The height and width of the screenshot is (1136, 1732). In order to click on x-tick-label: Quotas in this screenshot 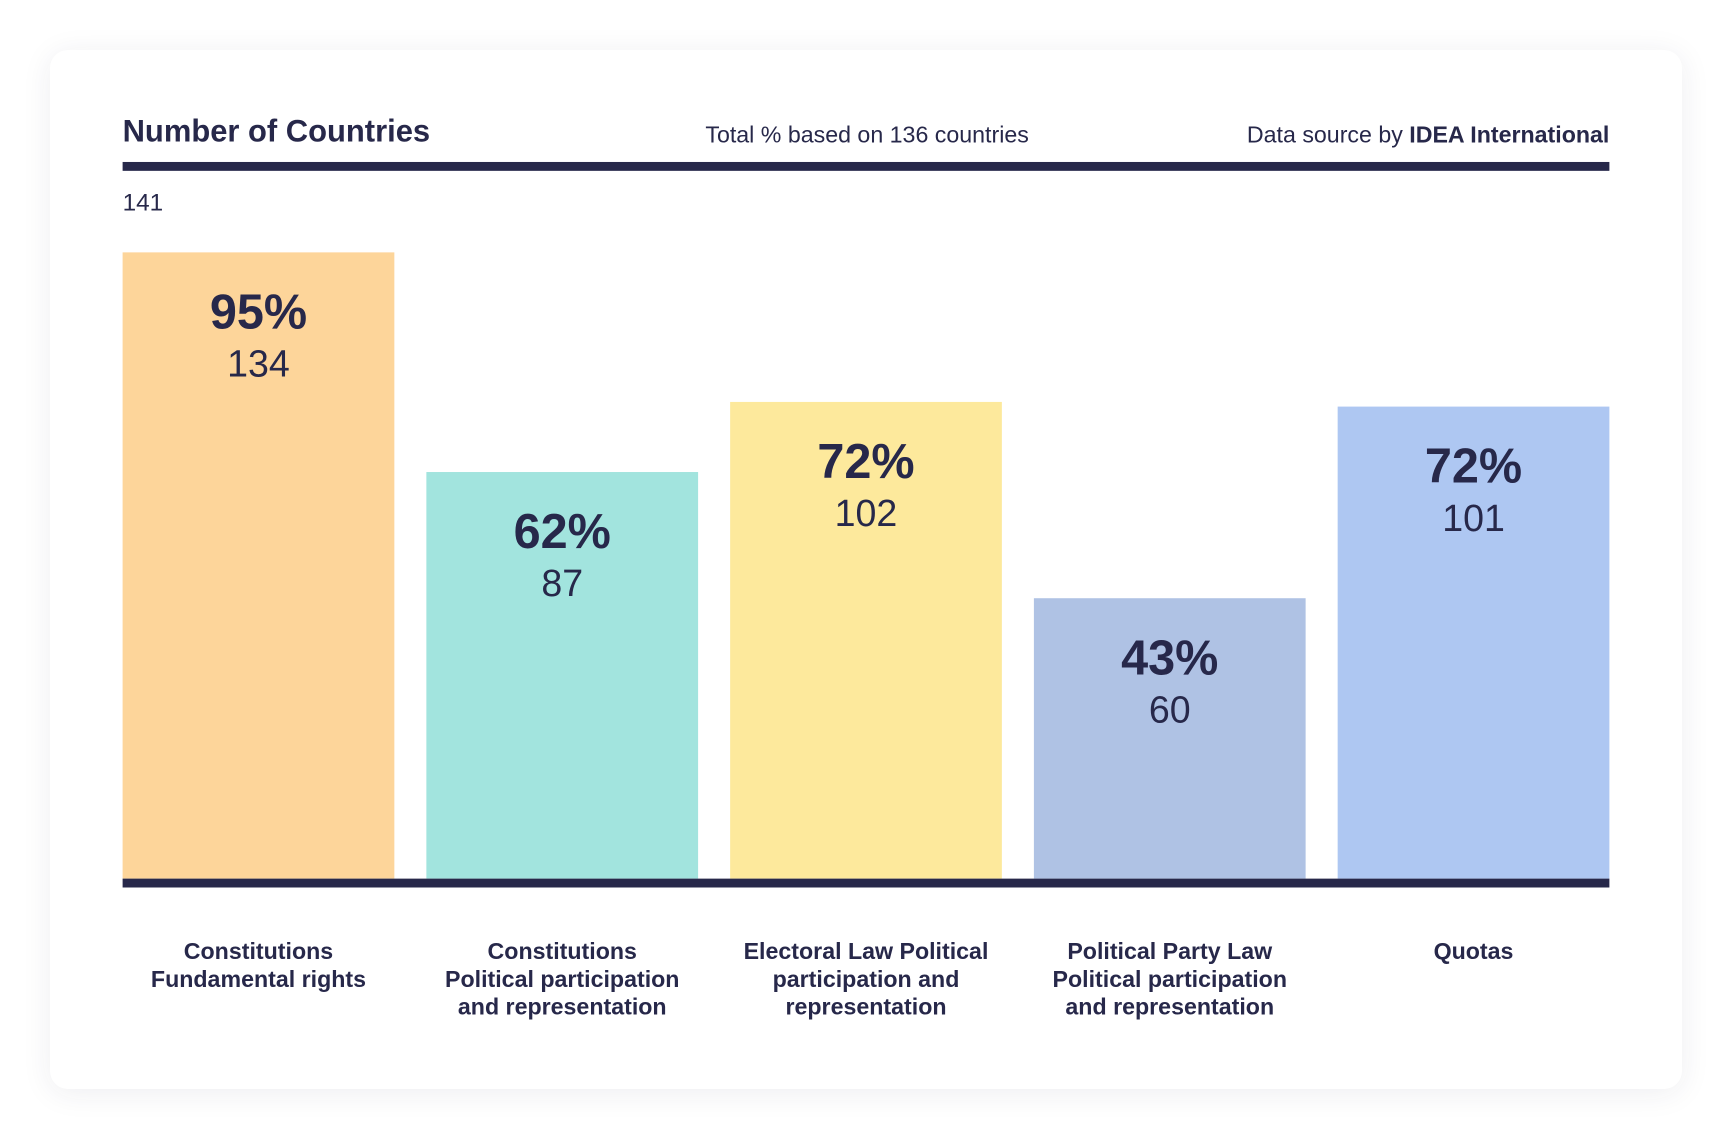, I will do `click(1474, 951)`.